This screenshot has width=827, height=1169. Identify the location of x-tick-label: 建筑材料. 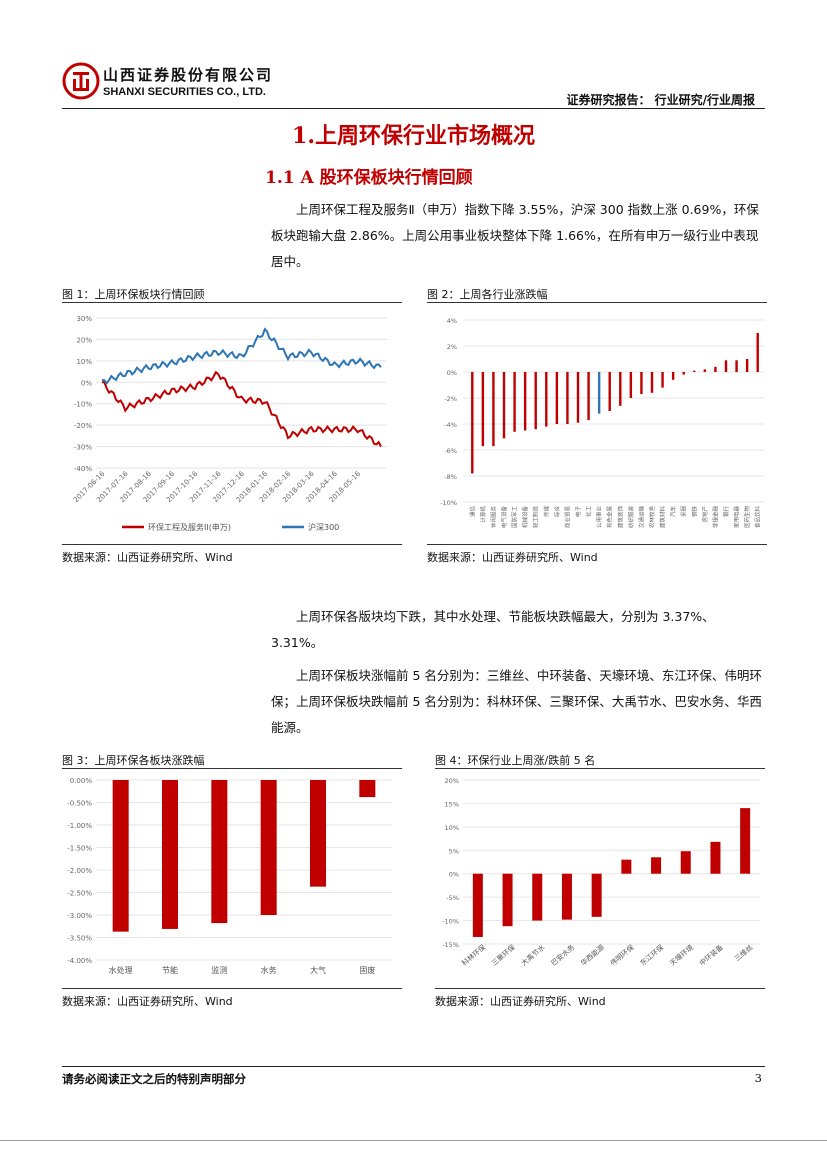
(663, 517).